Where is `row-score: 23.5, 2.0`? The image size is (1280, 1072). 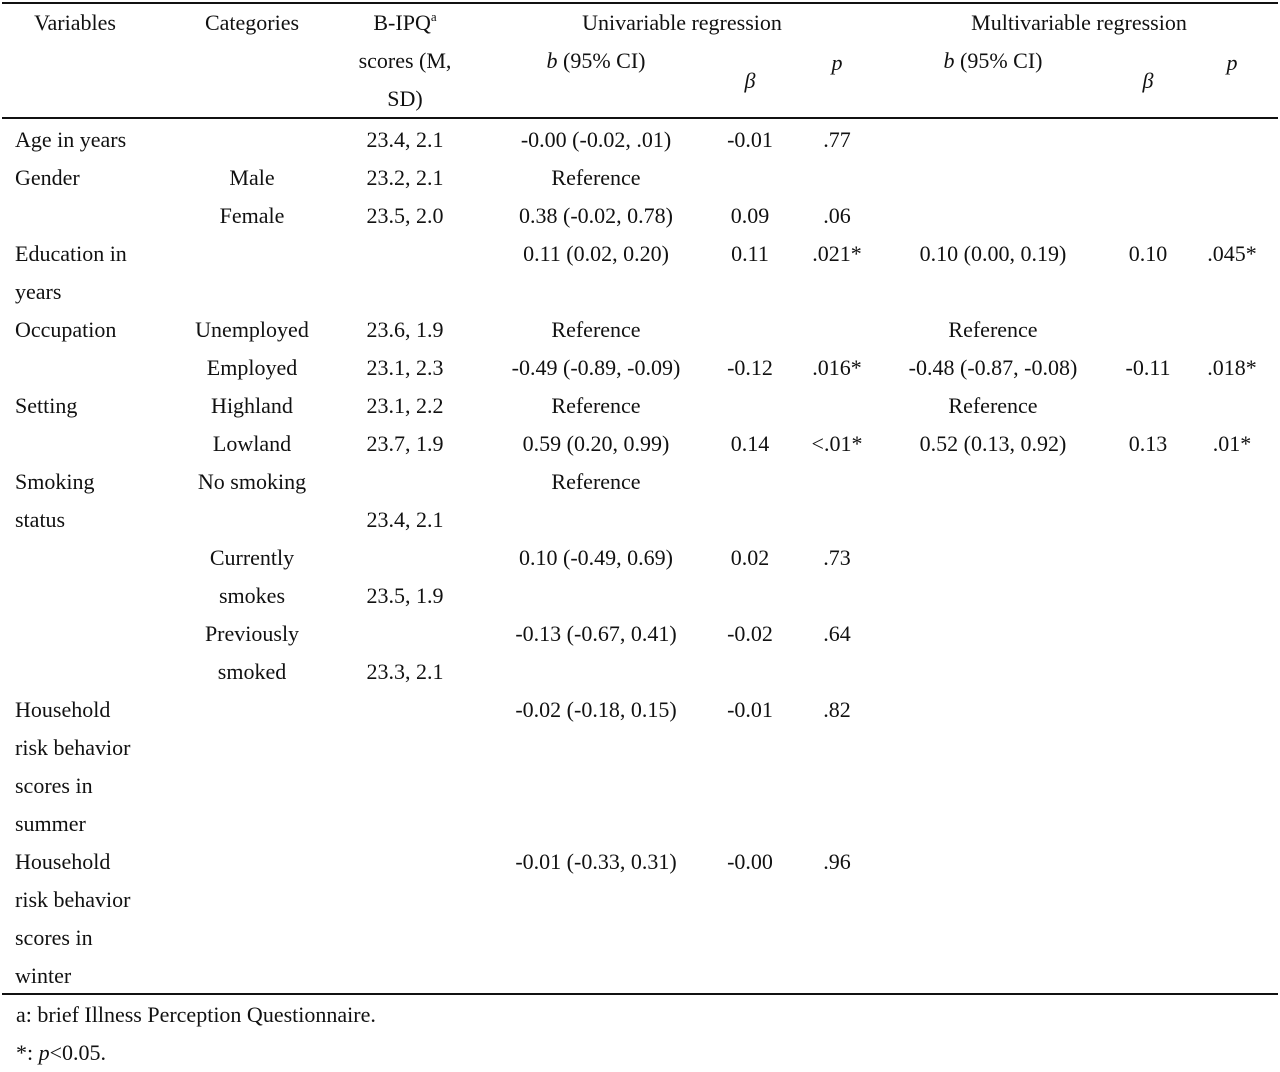 row-score: 23.5, 2.0 is located at coordinates (405, 215).